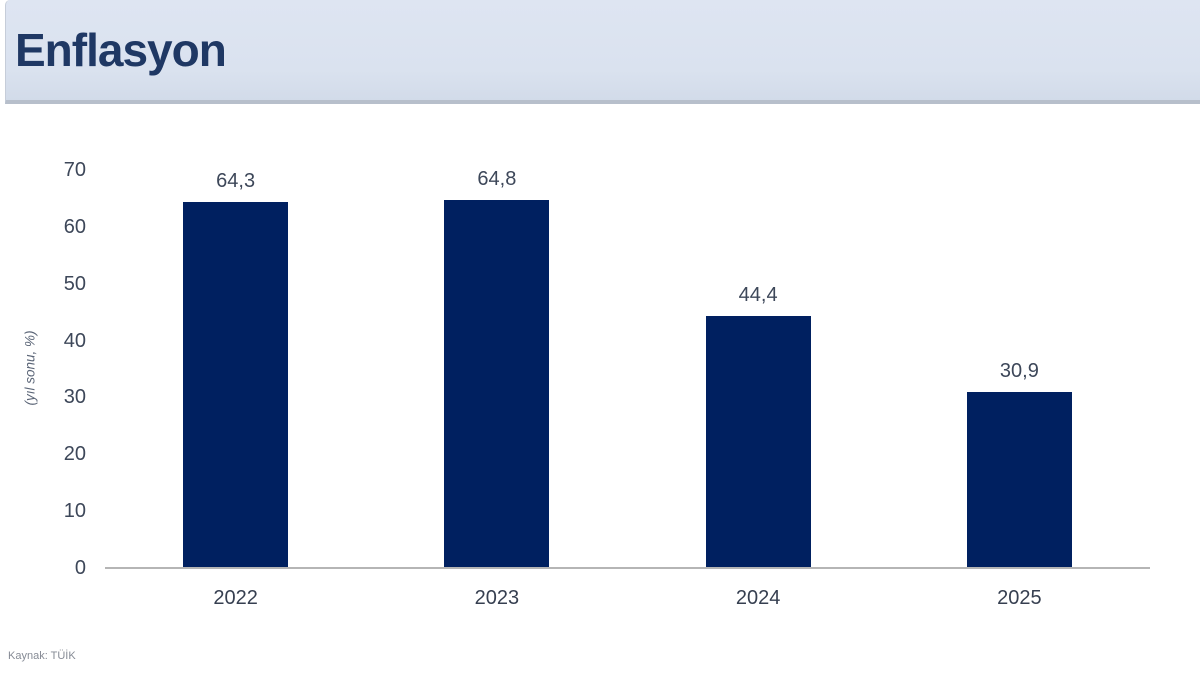  What do you see at coordinates (121, 50) in the screenshot?
I see `page-title: Enflasyon` at bounding box center [121, 50].